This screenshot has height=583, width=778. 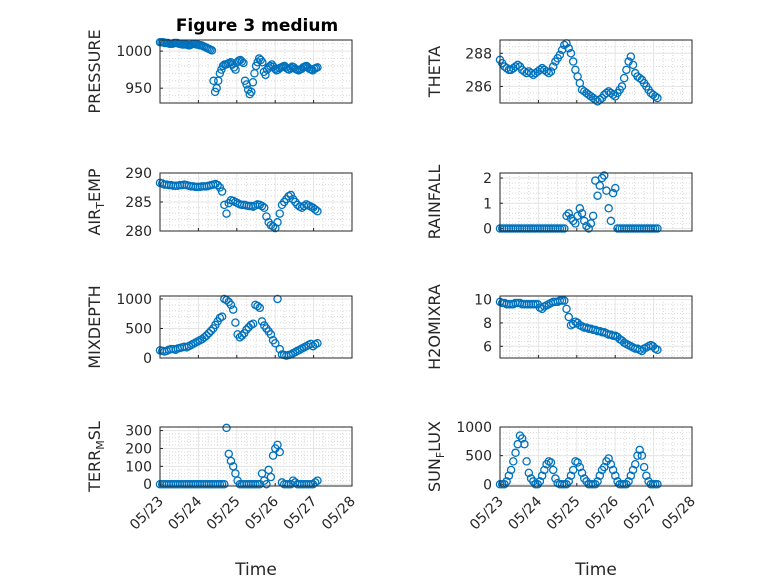 I want to click on chart-panel: 286 288 THETA, so click(x=559, y=72).